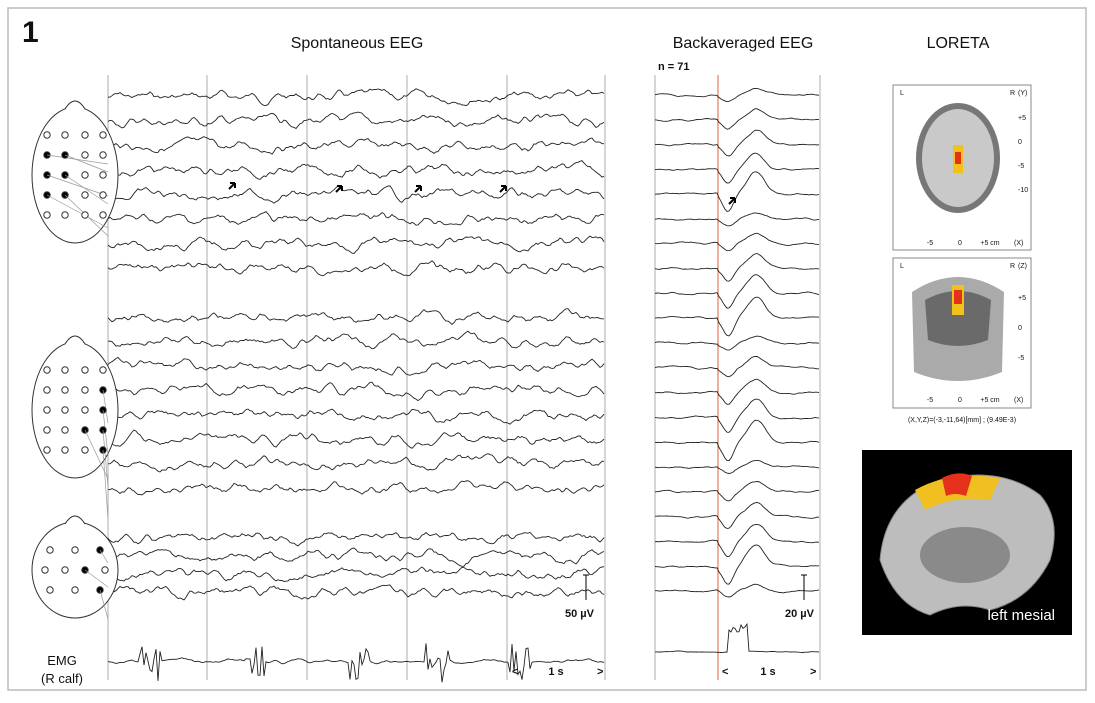  I want to click on loreta-title: LORETA, so click(958, 43).